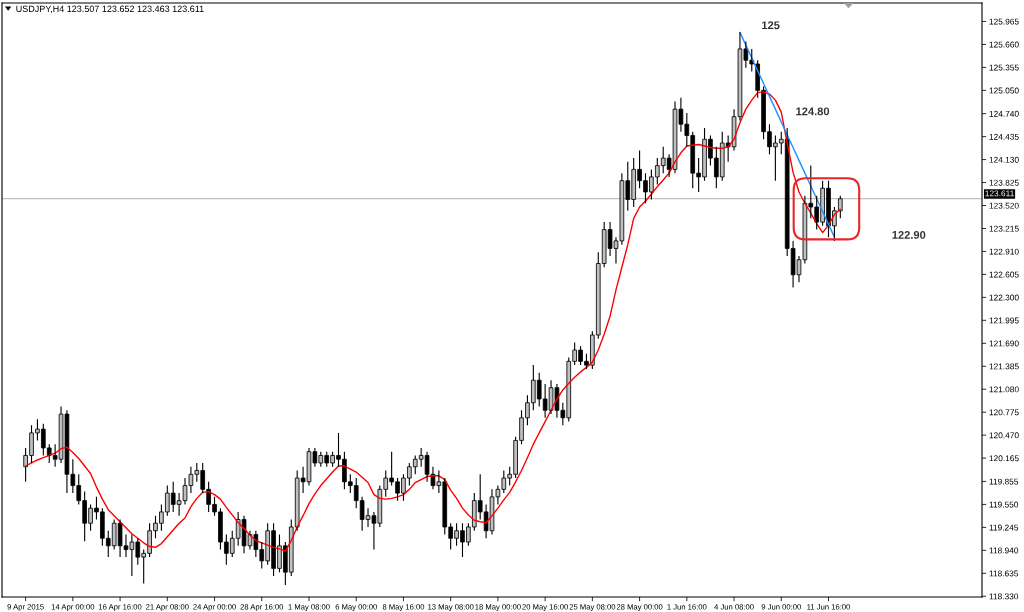 The image size is (1024, 612). I want to click on chart-title: USDJPY,H4 123.507 123.652 123.463 123.611, so click(110, 9).